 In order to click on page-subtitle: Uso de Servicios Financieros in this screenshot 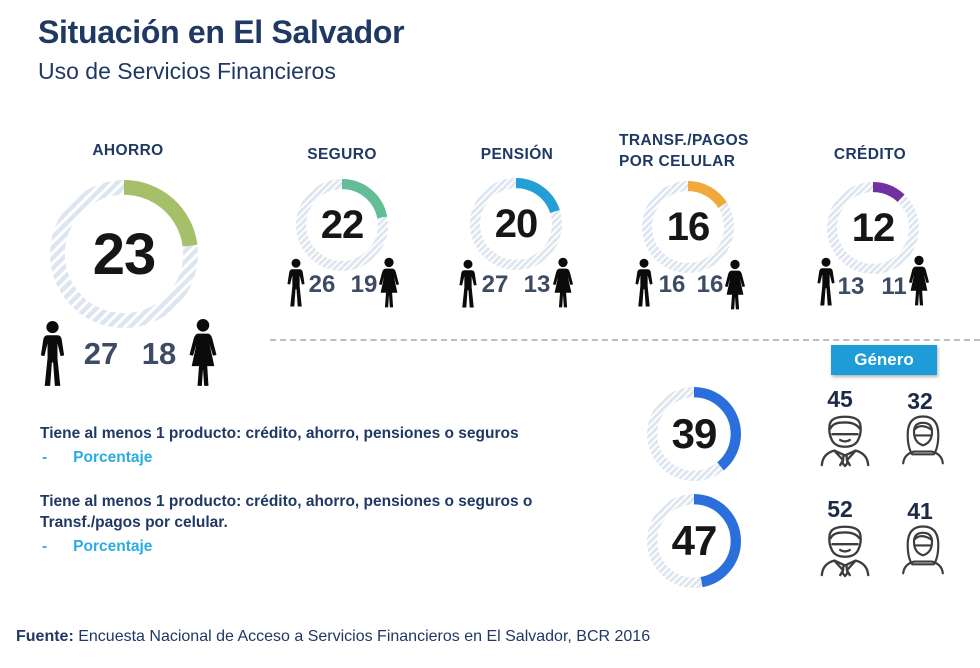, I will do `click(187, 71)`.